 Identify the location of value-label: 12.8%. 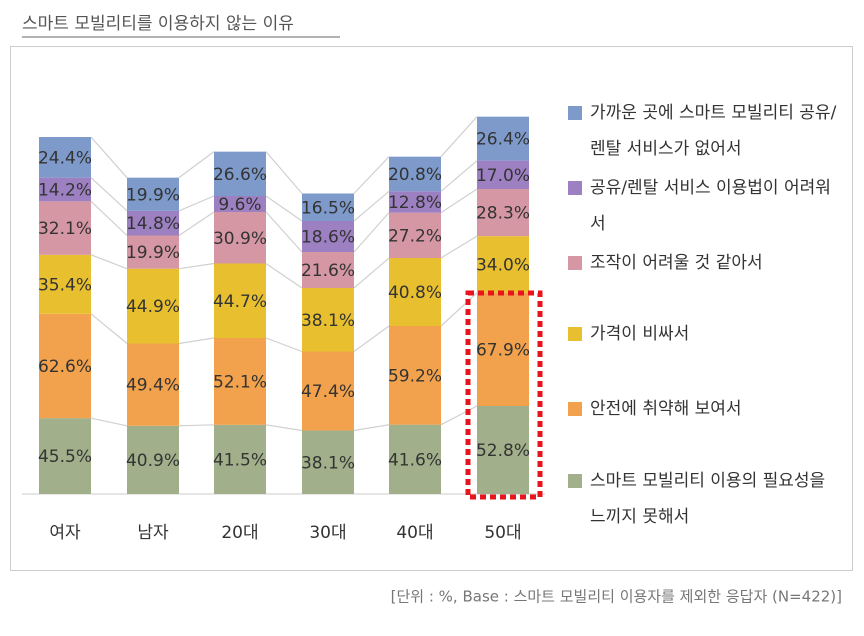
(415, 203).